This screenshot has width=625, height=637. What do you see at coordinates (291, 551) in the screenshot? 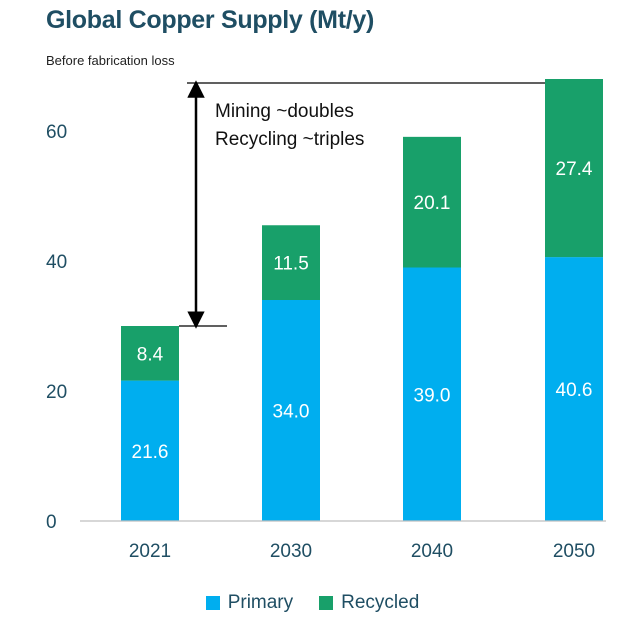
I see `x-tick-label: 2030` at bounding box center [291, 551].